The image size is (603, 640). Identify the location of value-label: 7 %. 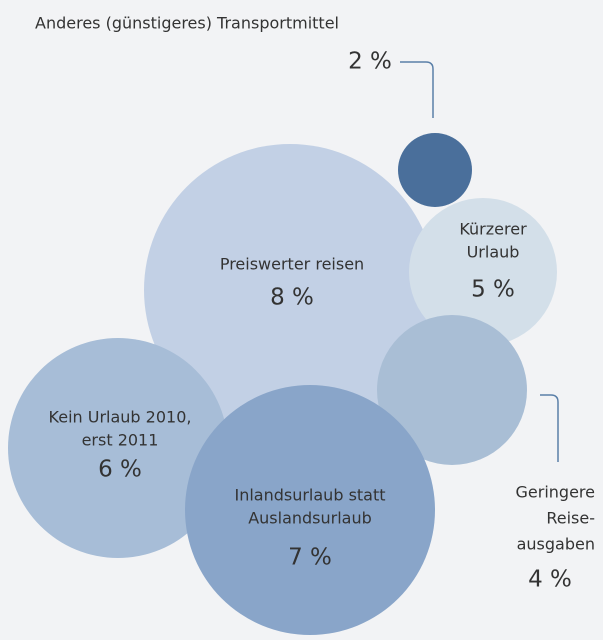
(310, 558).